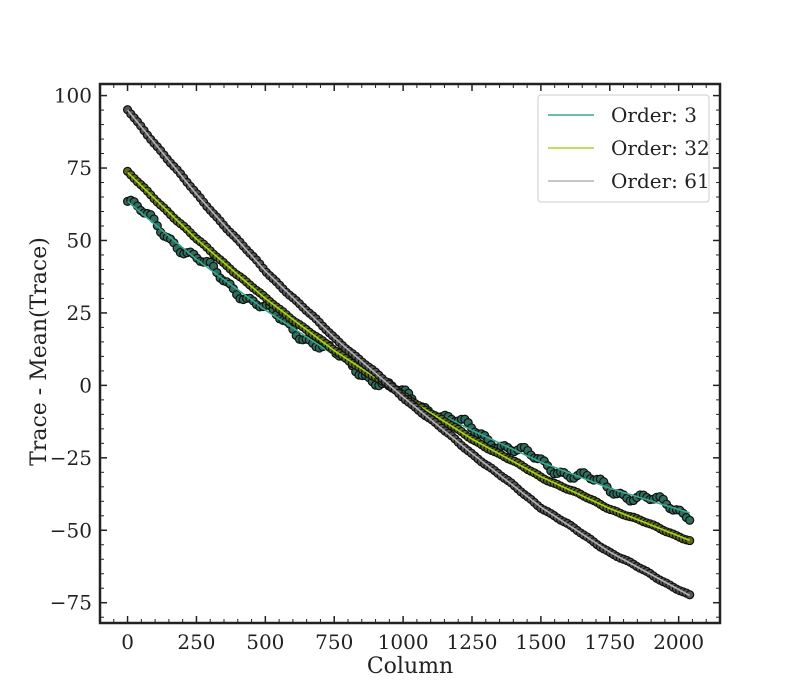 The width and height of the screenshot is (800, 700). Describe the element at coordinates (654, 115) in the screenshot. I see `legend-label-order-3: Order: 3` at that location.